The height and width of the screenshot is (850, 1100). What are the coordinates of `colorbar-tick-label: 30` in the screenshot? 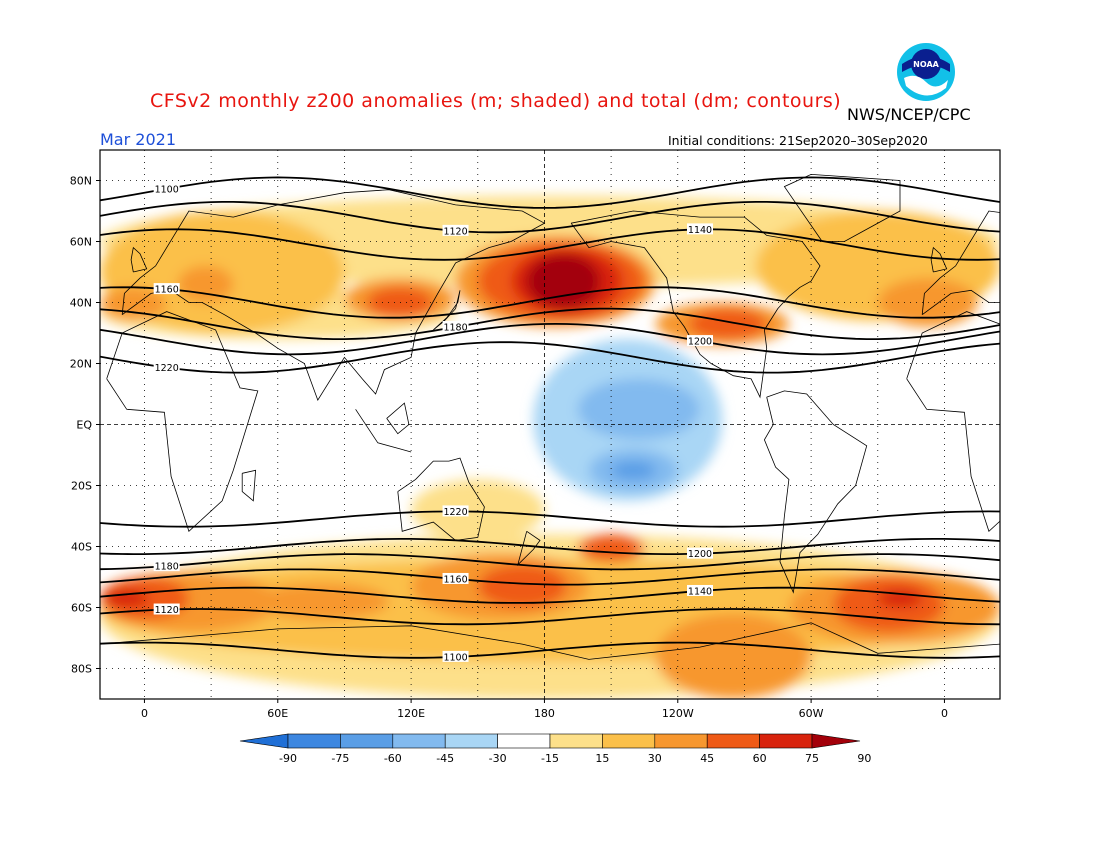 It's located at (655, 758).